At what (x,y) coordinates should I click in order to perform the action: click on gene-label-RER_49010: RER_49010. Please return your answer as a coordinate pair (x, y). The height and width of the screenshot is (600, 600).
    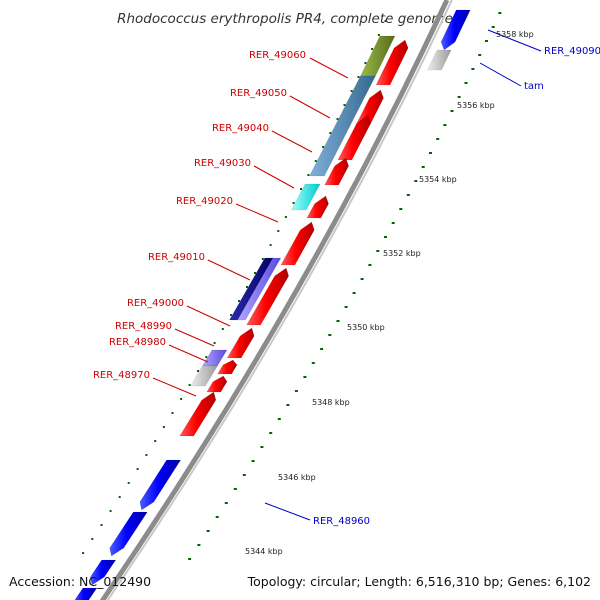
    Looking at the image, I should click on (176, 257).